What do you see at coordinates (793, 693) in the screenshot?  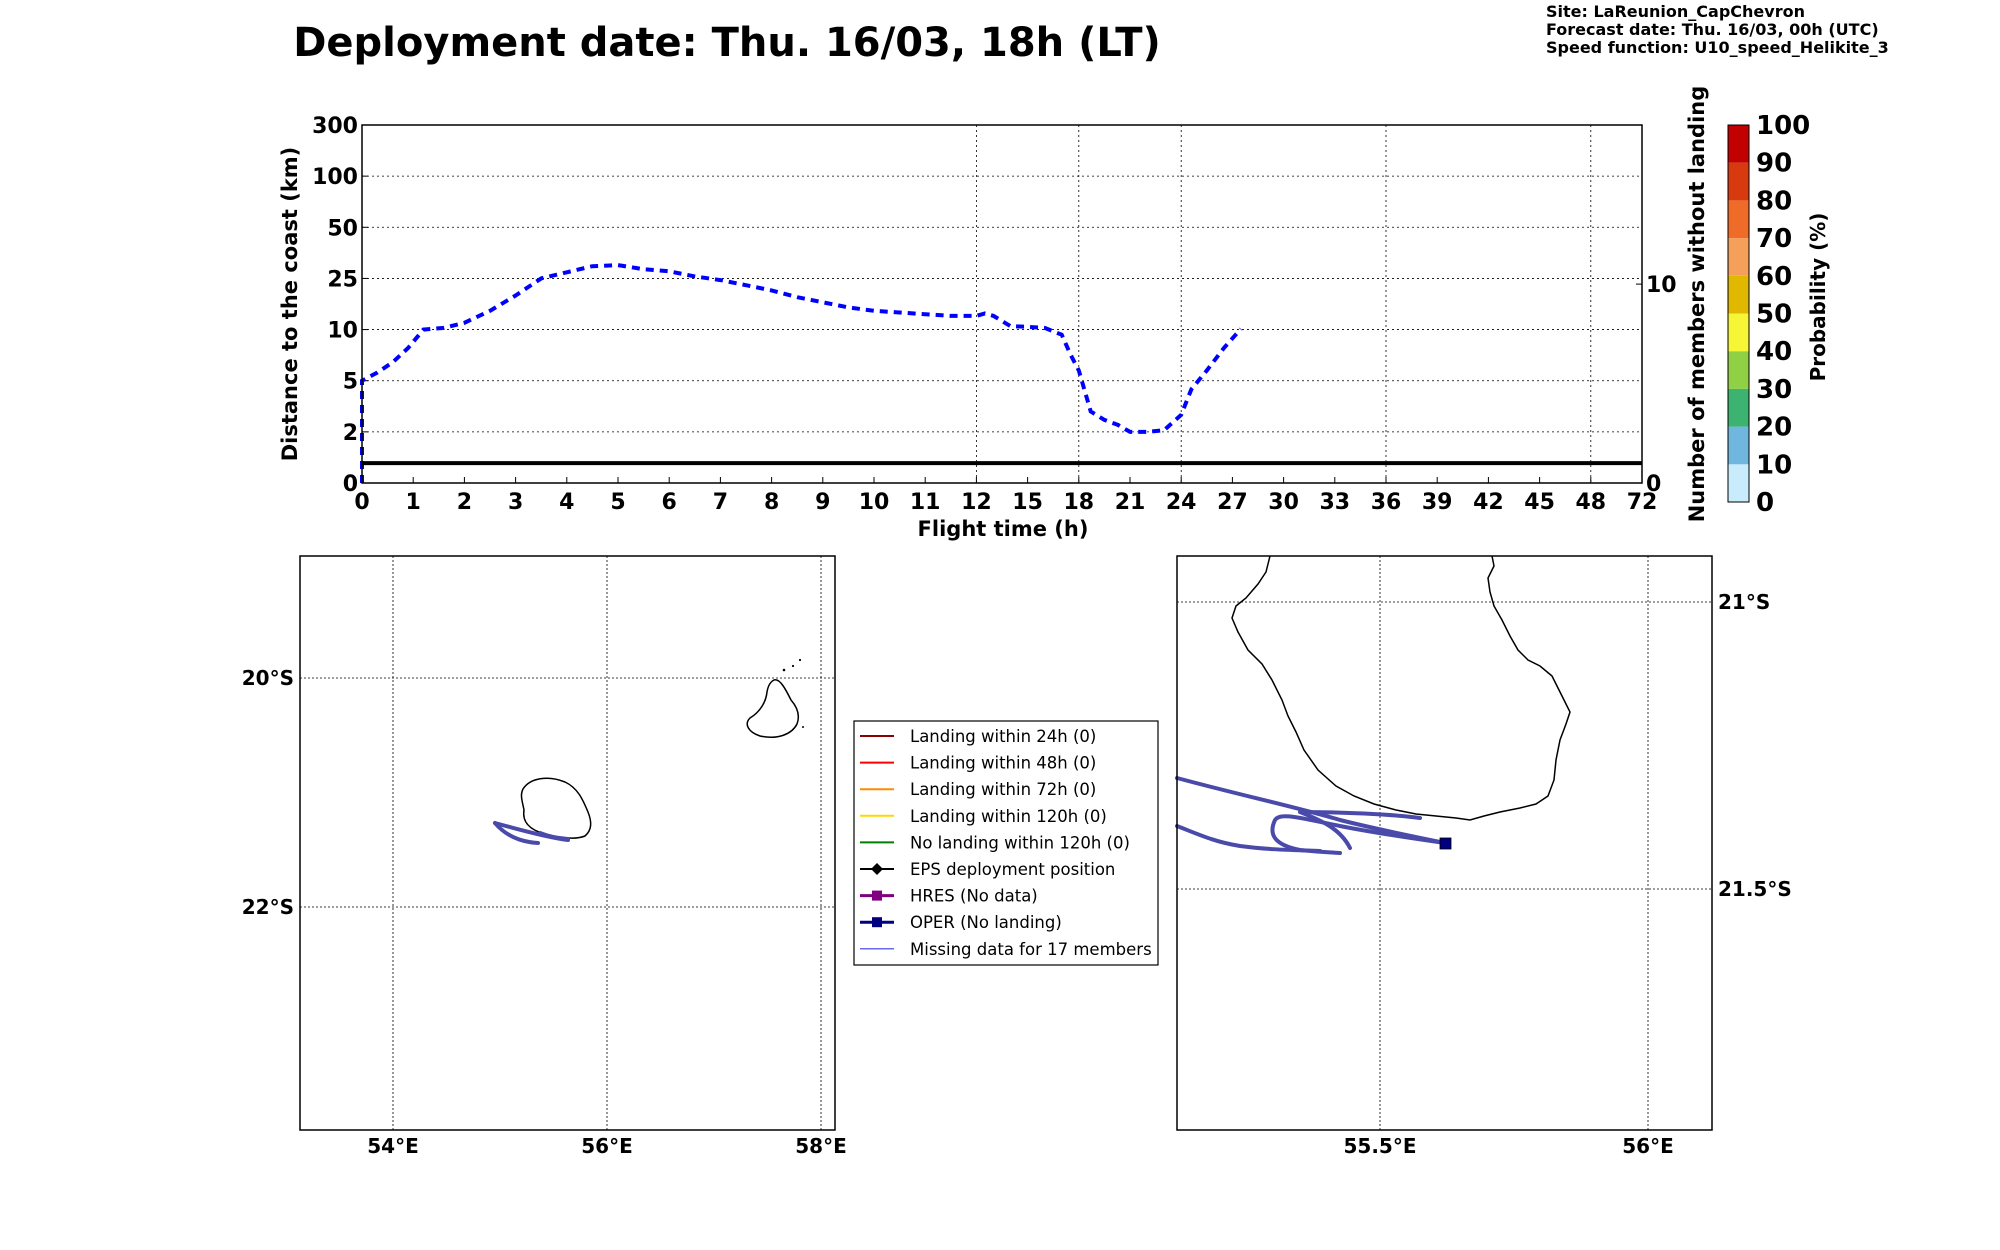 I see `mauritius-islets` at bounding box center [793, 693].